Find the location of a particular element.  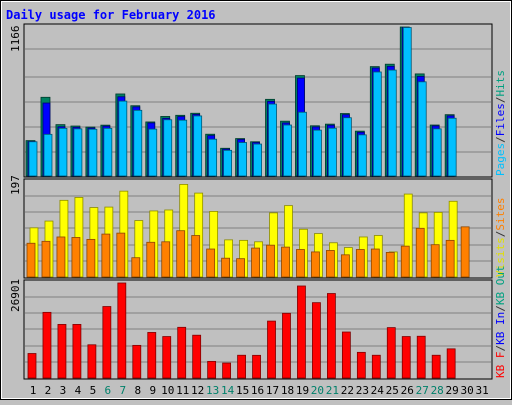

legend-entry: Sites is located at coordinates (500, 214).